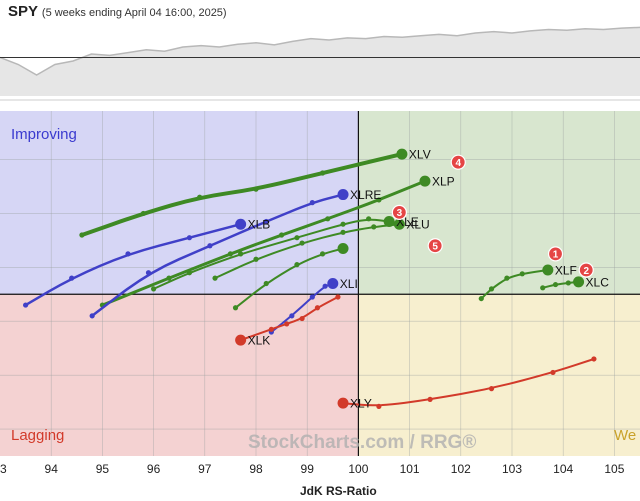  I want to click on tail-xly, so click(468, 382).